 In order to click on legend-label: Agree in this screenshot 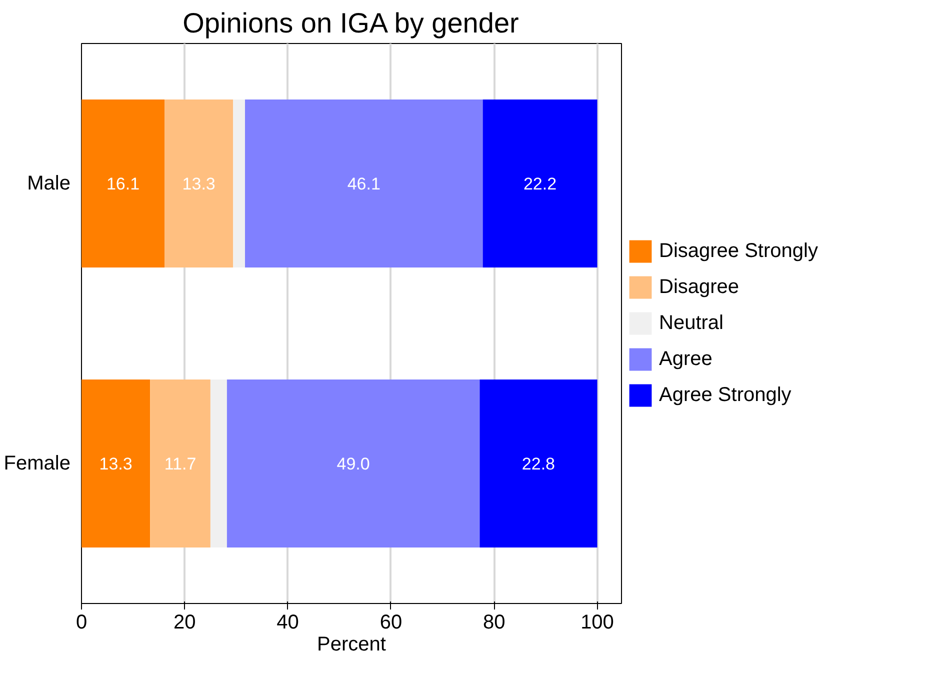, I will do `click(685, 359)`.